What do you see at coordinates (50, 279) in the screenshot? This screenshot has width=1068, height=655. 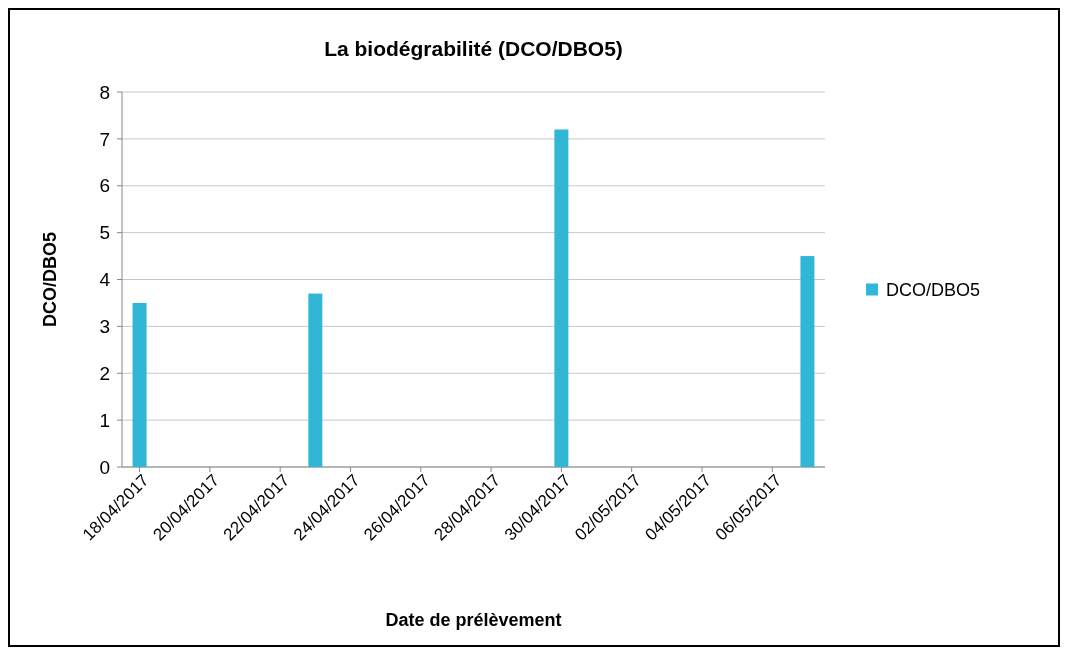 I see `y-axis-title: DCO/DBO5` at bounding box center [50, 279].